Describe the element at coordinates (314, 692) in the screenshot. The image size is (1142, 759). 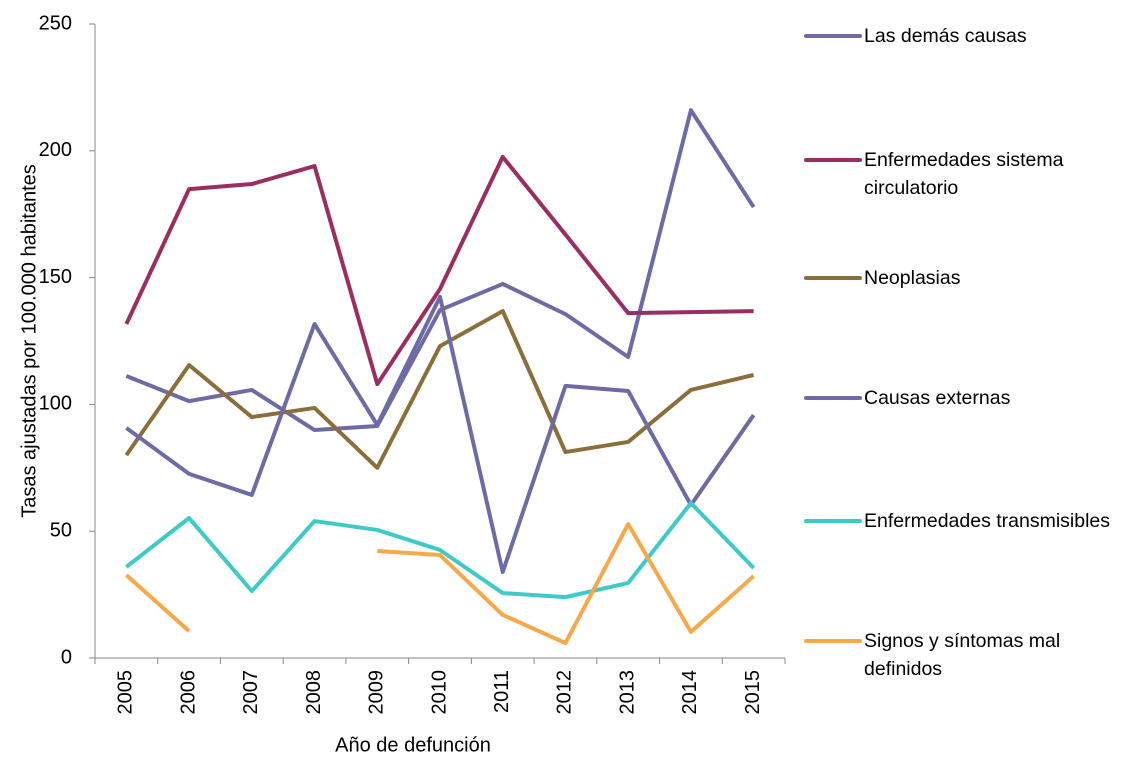
I see `x-tick-label: 2008` at that location.